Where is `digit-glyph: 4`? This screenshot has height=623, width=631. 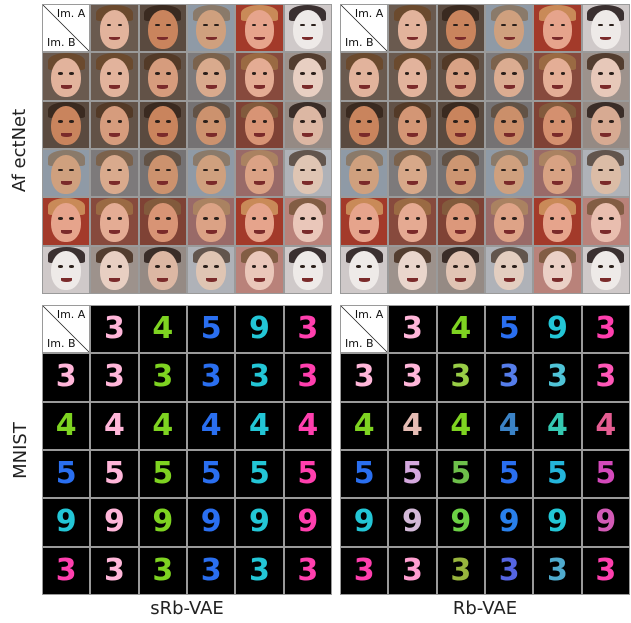 digit-glyph: 4 is located at coordinates (308, 425).